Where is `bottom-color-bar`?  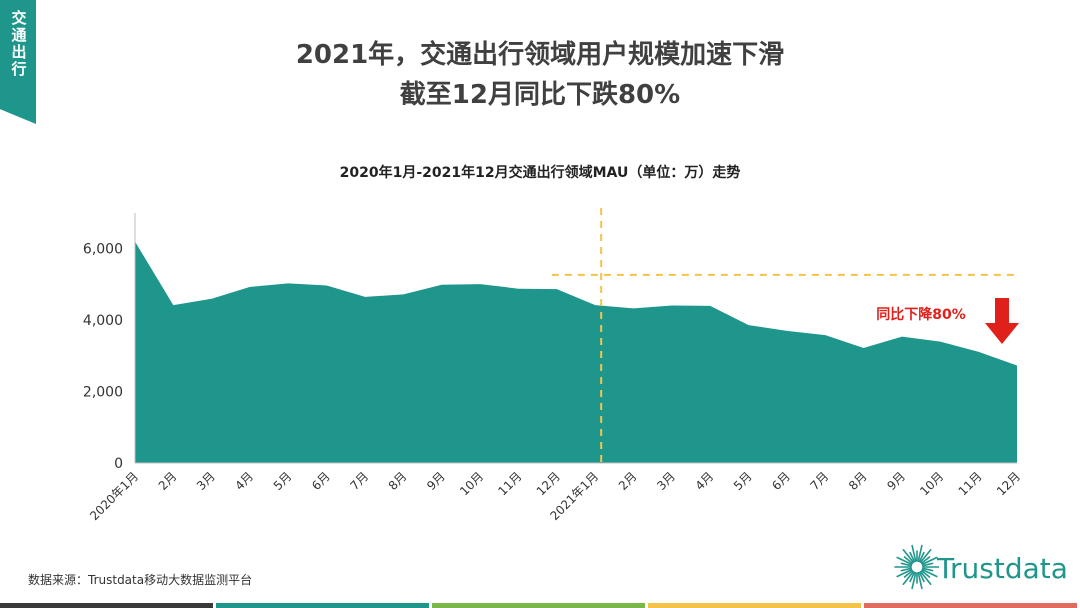 bottom-color-bar is located at coordinates (540, 605).